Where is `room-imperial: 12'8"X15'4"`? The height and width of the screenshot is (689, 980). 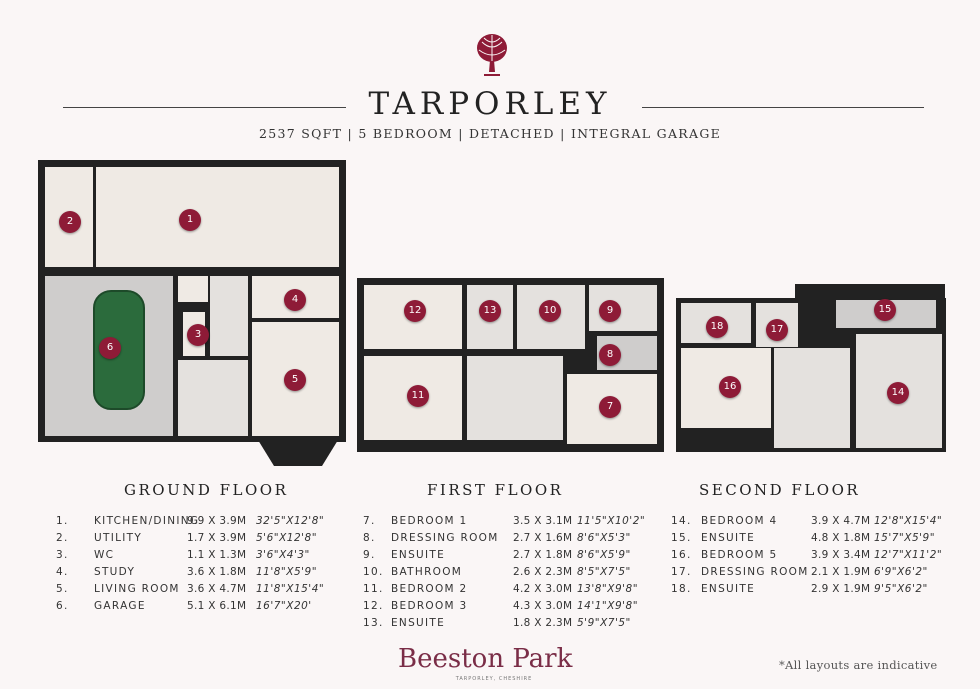
room-imperial: 12'8"X15'4" is located at coordinates (908, 521).